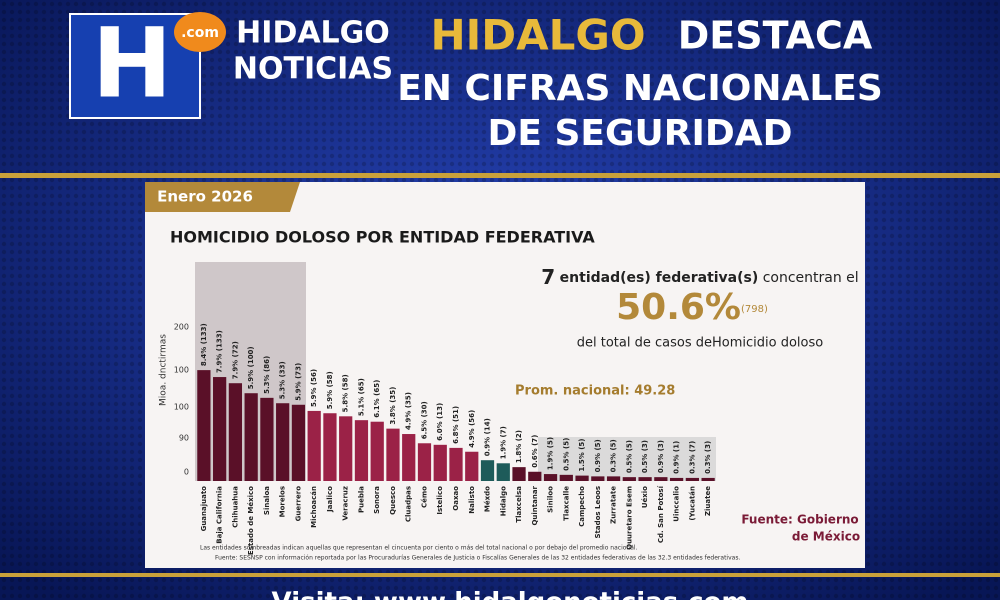  I want to click on average-label: Prom. nacional: 49.28, so click(595, 391).